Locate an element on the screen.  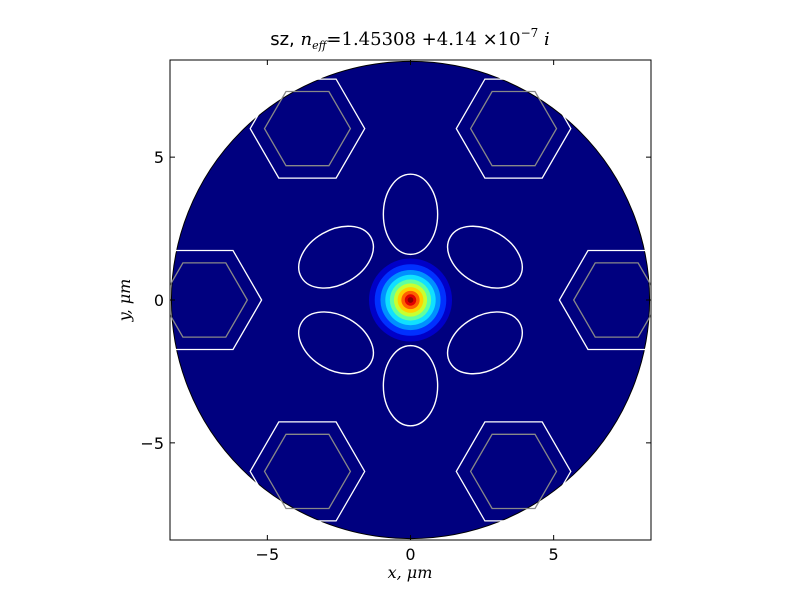
chart-title: sz, neff=1.45308 +4.14 ×10−7 i is located at coordinates (410, 36).